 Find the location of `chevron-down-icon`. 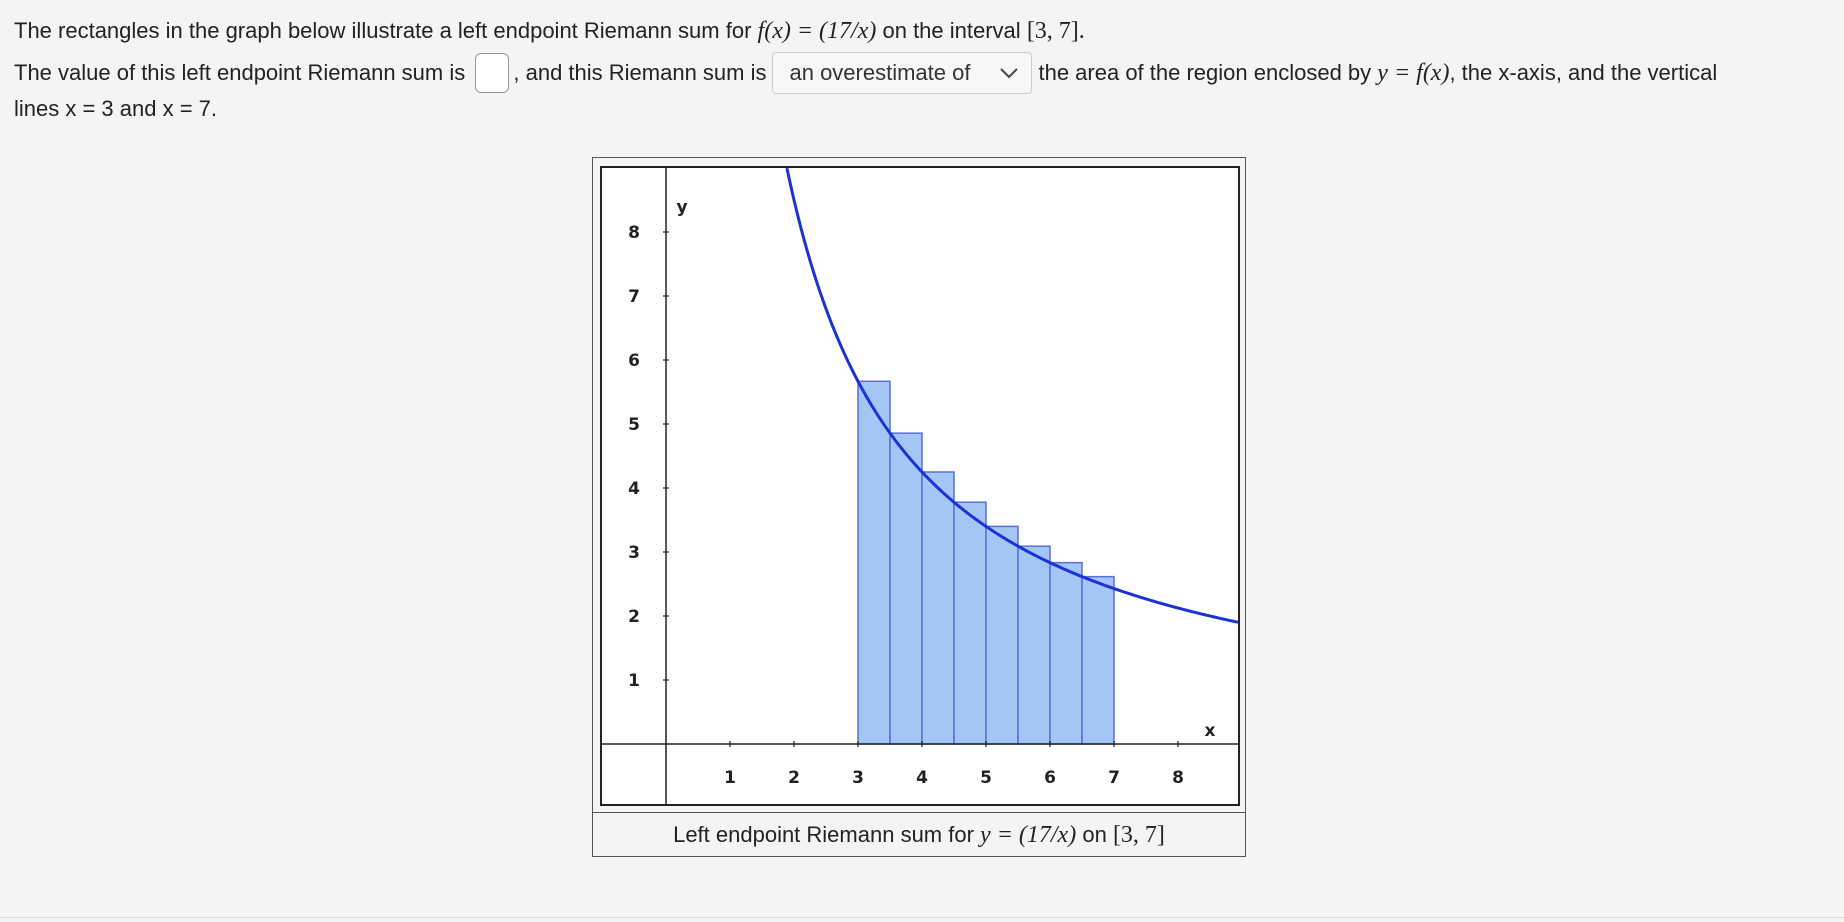

chevron-down-icon is located at coordinates (1009, 73).